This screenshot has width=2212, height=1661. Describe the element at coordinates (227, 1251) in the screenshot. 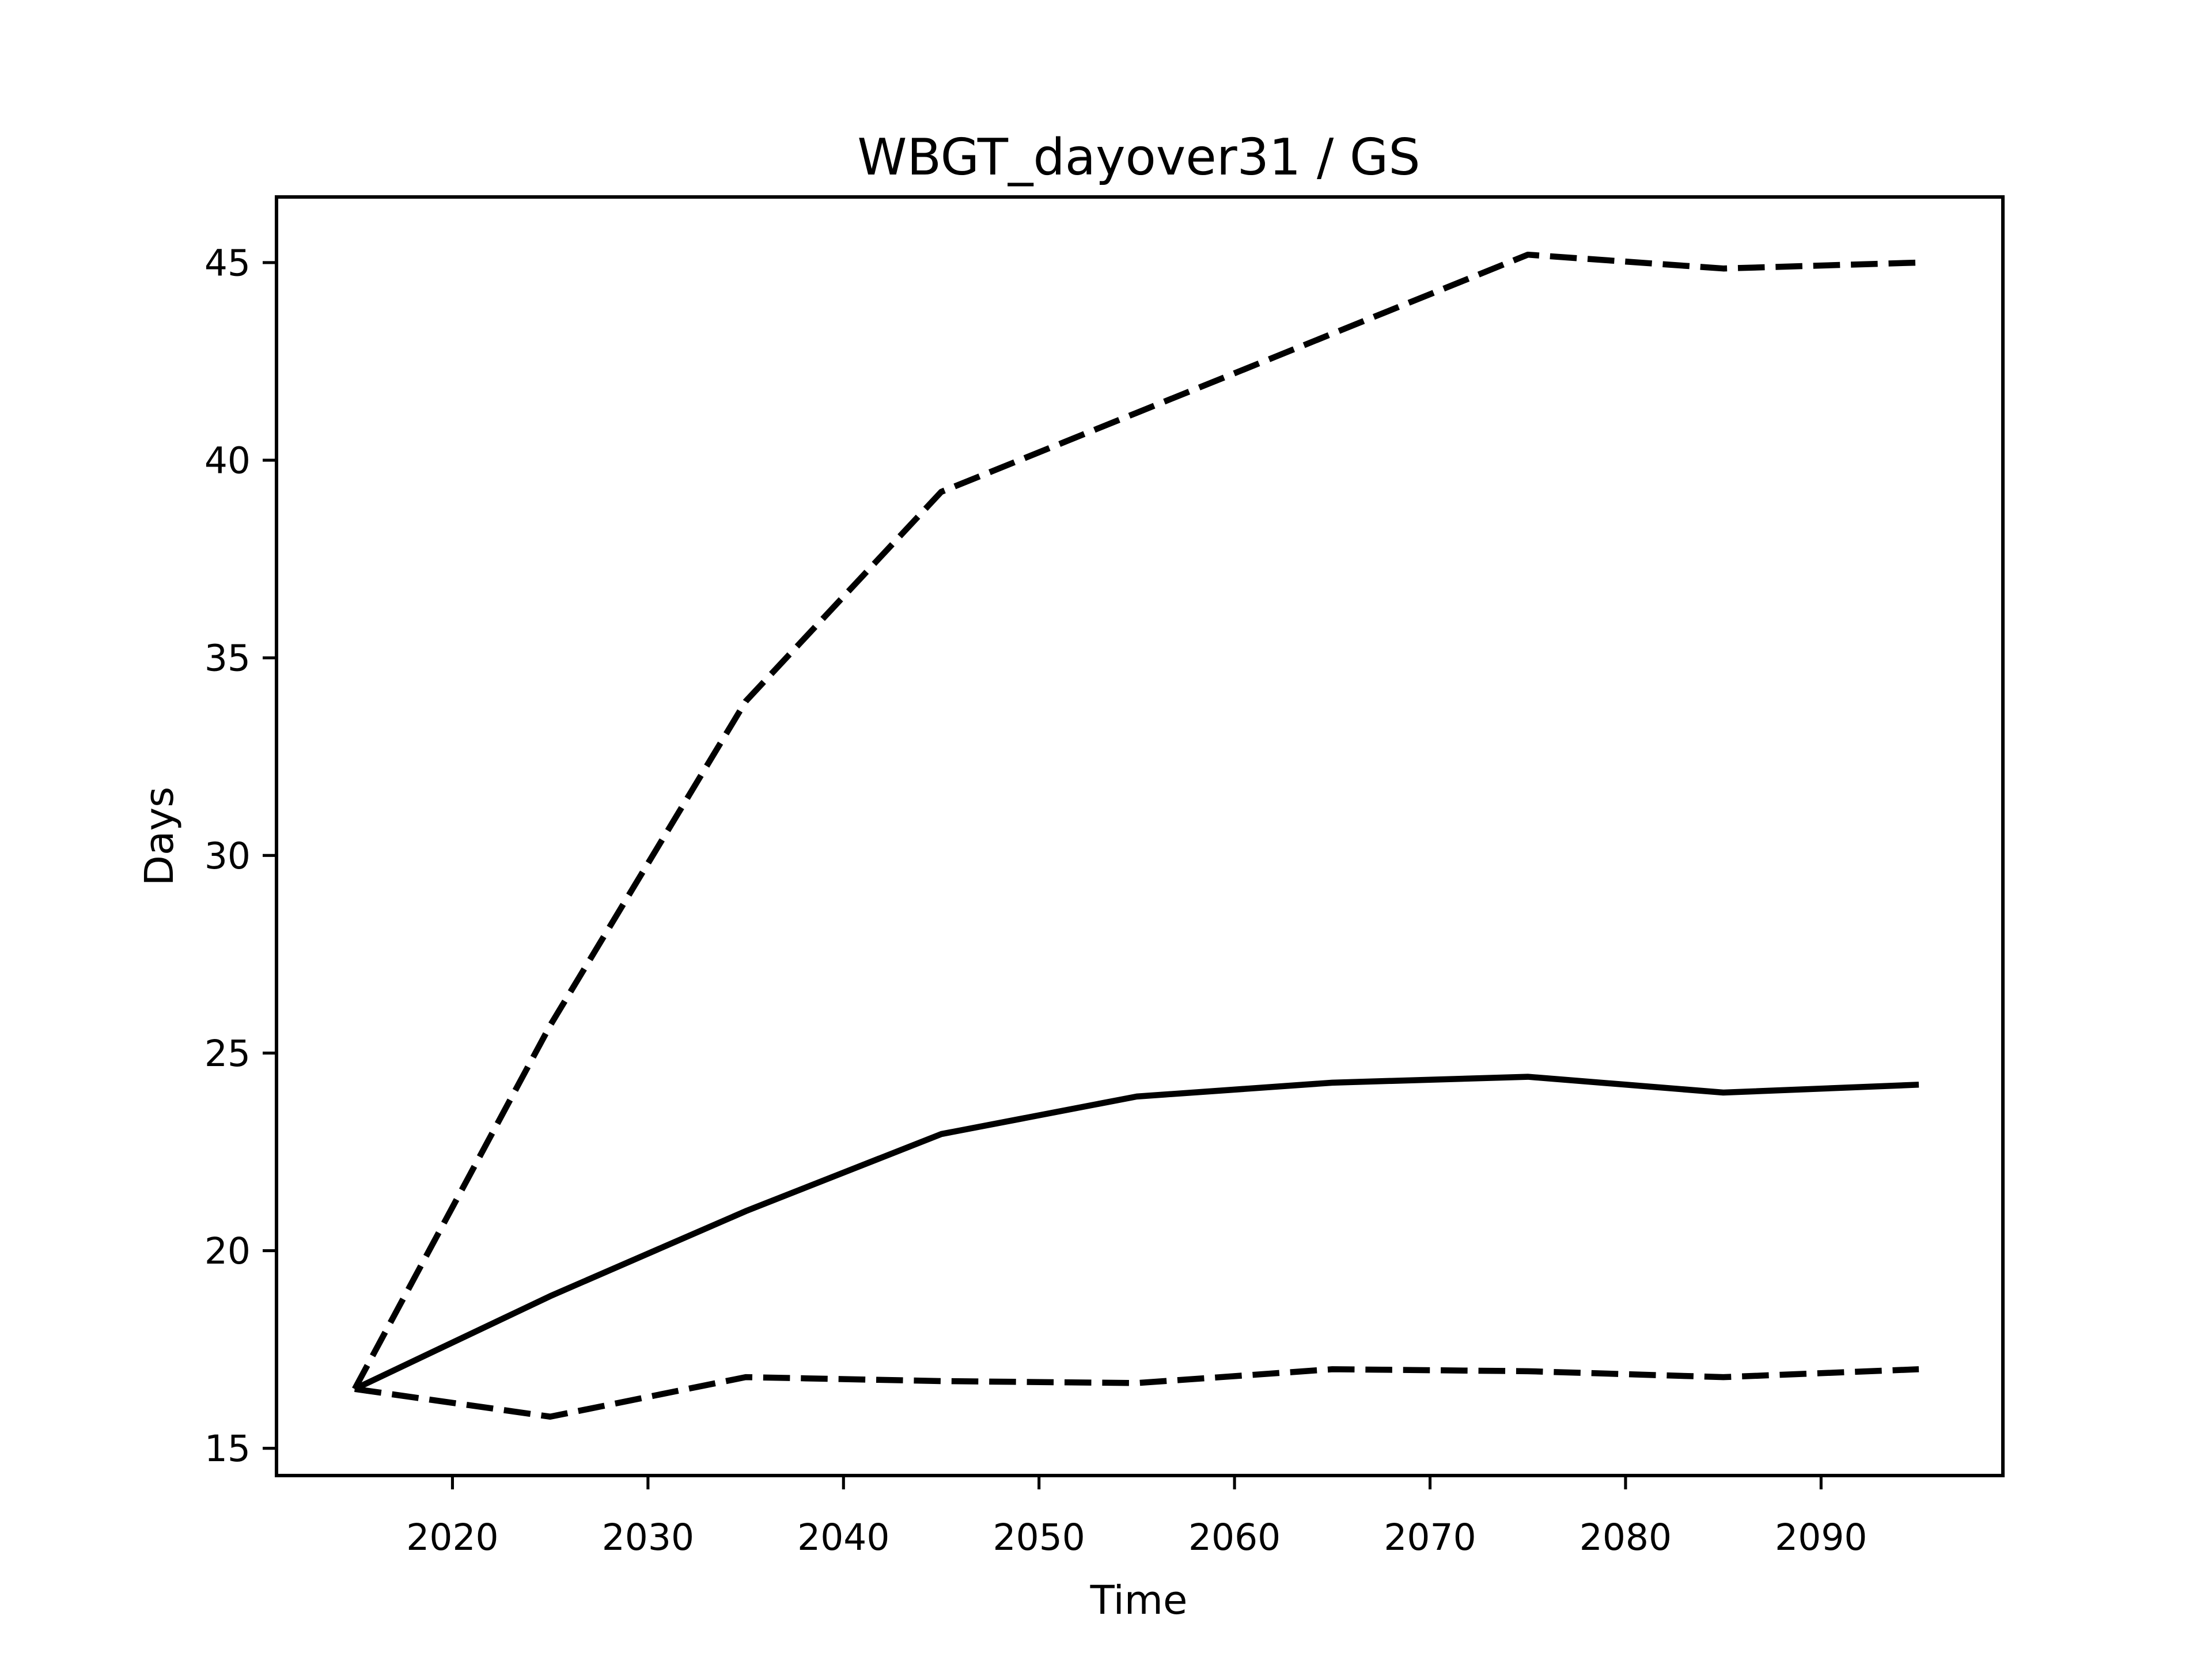

I see `y-tick-label: 20` at that location.